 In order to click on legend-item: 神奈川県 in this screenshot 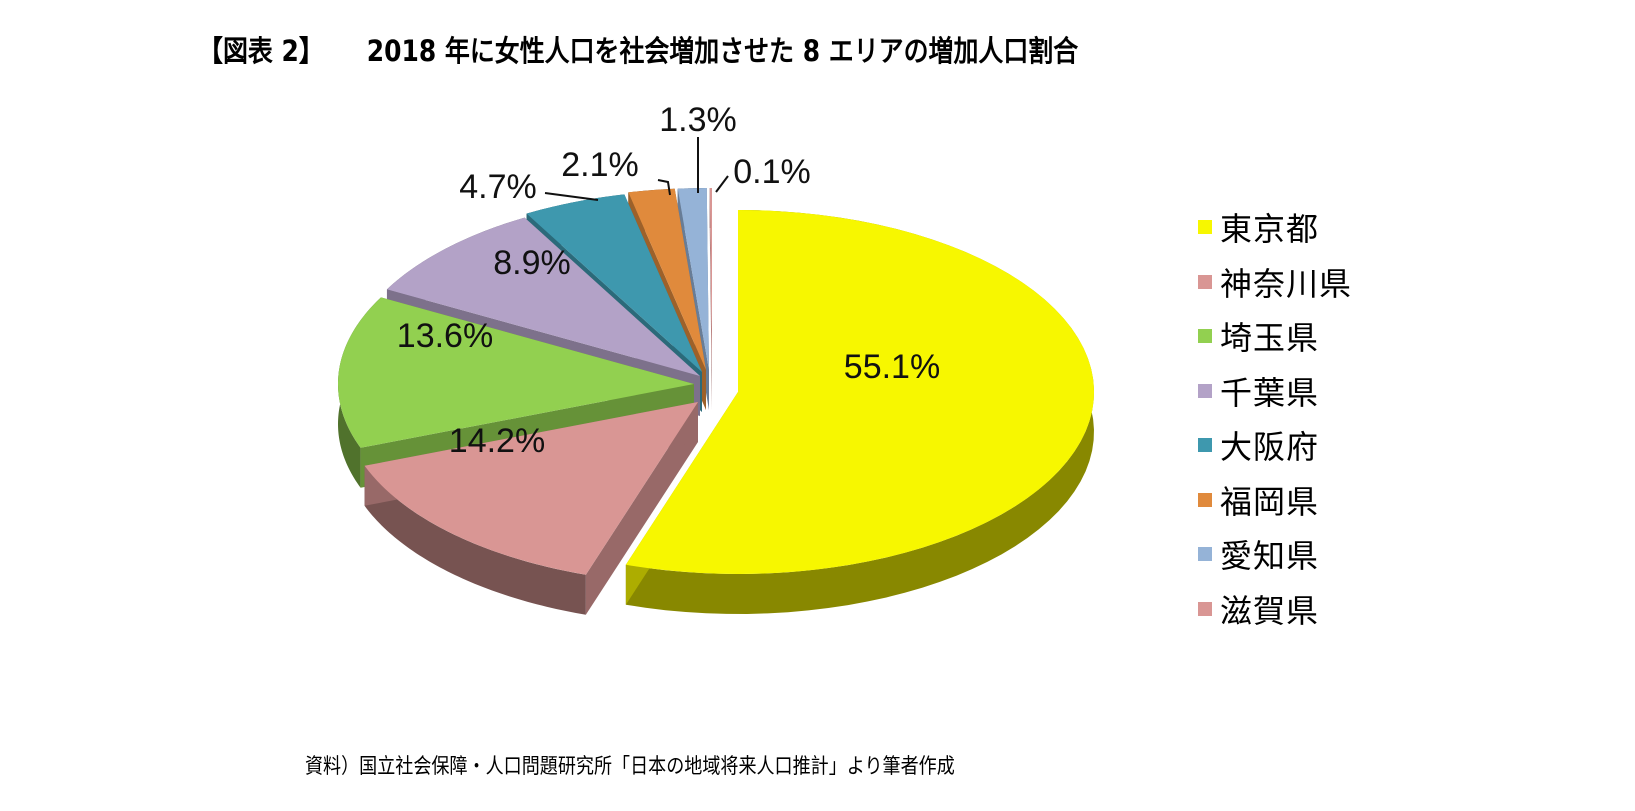, I will do `click(1275, 282)`.